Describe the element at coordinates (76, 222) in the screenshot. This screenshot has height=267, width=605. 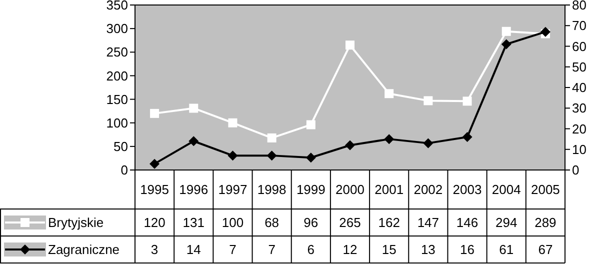
I see `legend-label: Brytyjskie` at that location.